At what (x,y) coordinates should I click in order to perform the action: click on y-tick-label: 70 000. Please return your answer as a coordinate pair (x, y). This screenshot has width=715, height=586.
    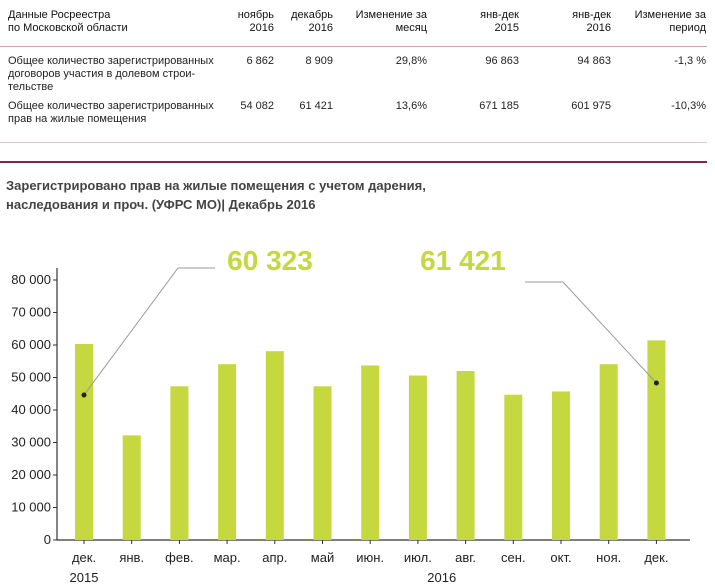
    Looking at the image, I should click on (31, 312).